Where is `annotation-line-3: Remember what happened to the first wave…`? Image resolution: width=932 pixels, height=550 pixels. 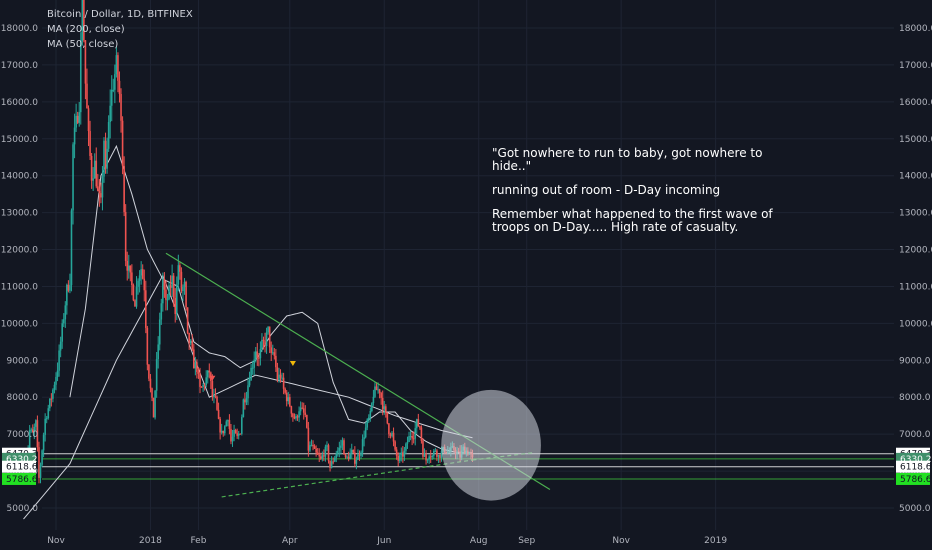
annotation-line-3: Remember what happened to the first wave… is located at coordinates (632, 220).